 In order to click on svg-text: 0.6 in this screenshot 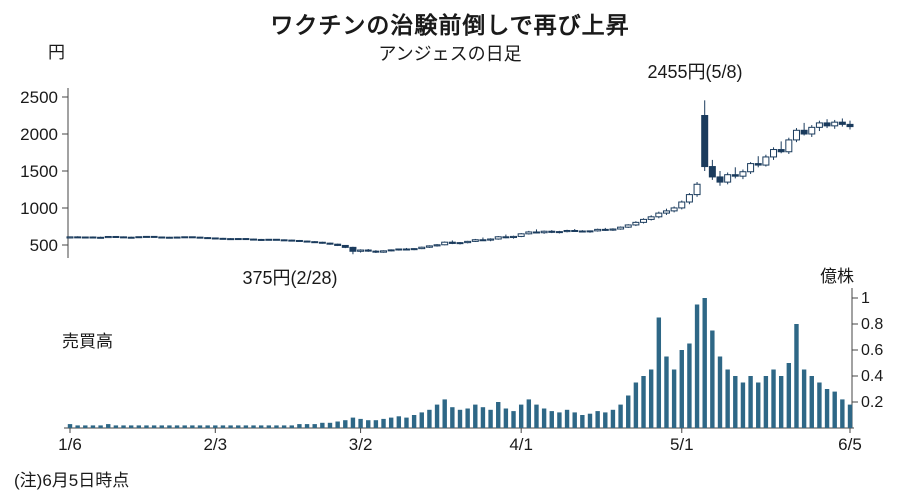, I will do `click(872, 350)`.